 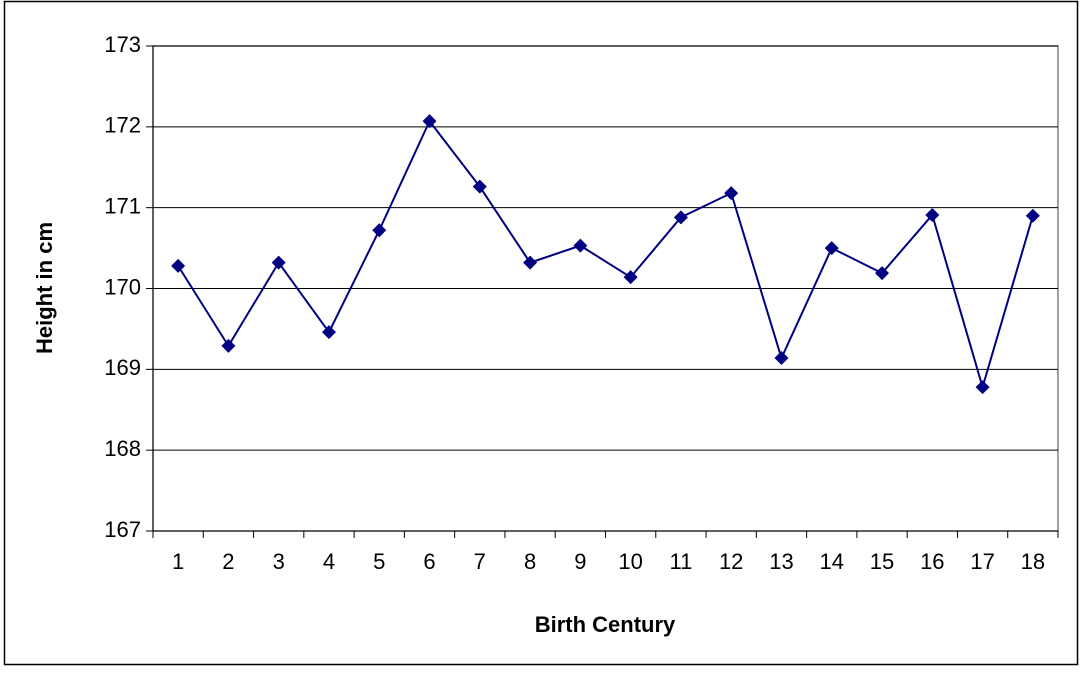 What do you see at coordinates (379, 561) in the screenshot?
I see `x-tick-label: 5` at bounding box center [379, 561].